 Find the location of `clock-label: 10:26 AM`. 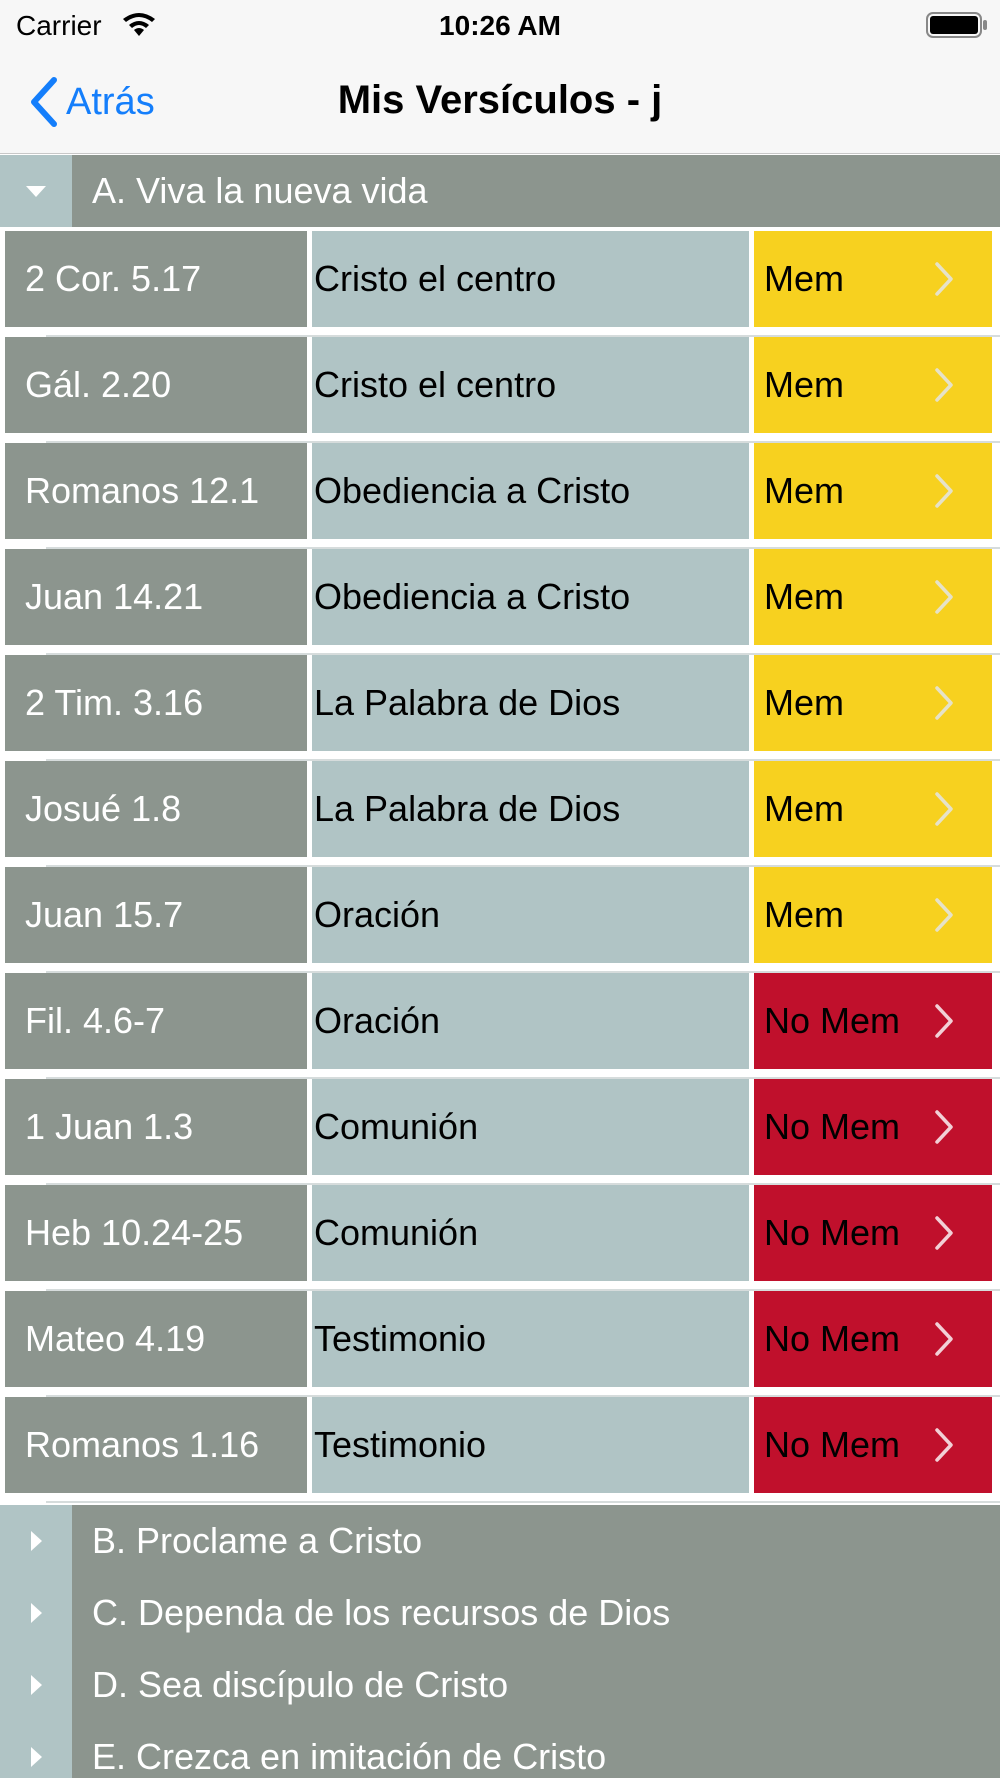

clock-label: 10:26 AM is located at coordinates (500, 25).